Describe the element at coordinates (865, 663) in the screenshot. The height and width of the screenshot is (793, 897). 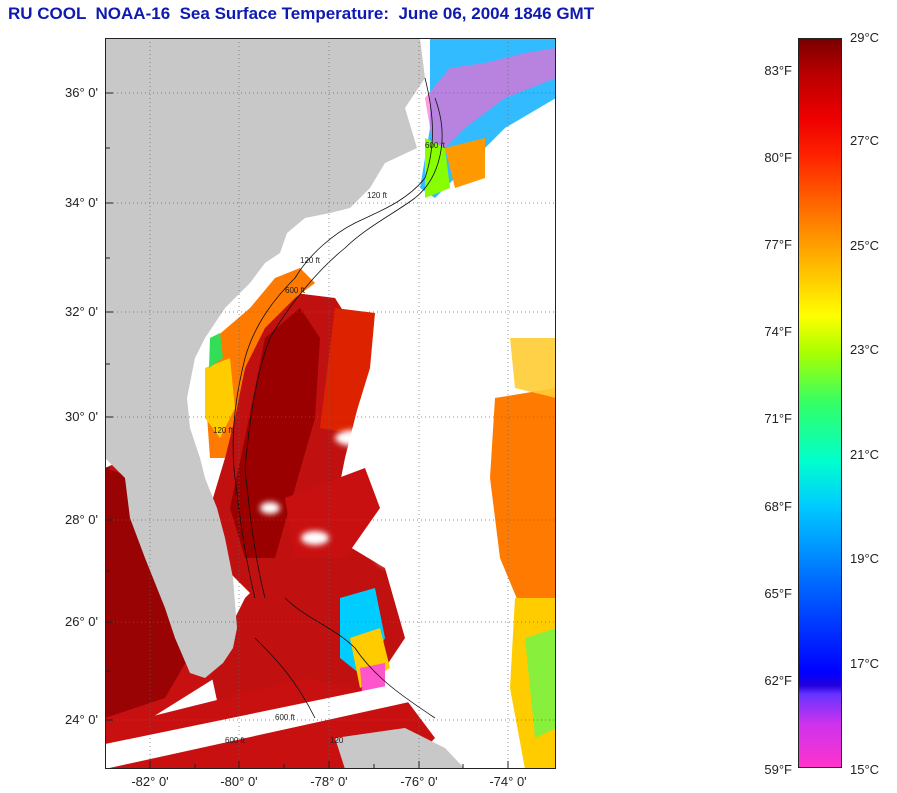
I see `colorbar-celsius-label: 17°C` at that location.